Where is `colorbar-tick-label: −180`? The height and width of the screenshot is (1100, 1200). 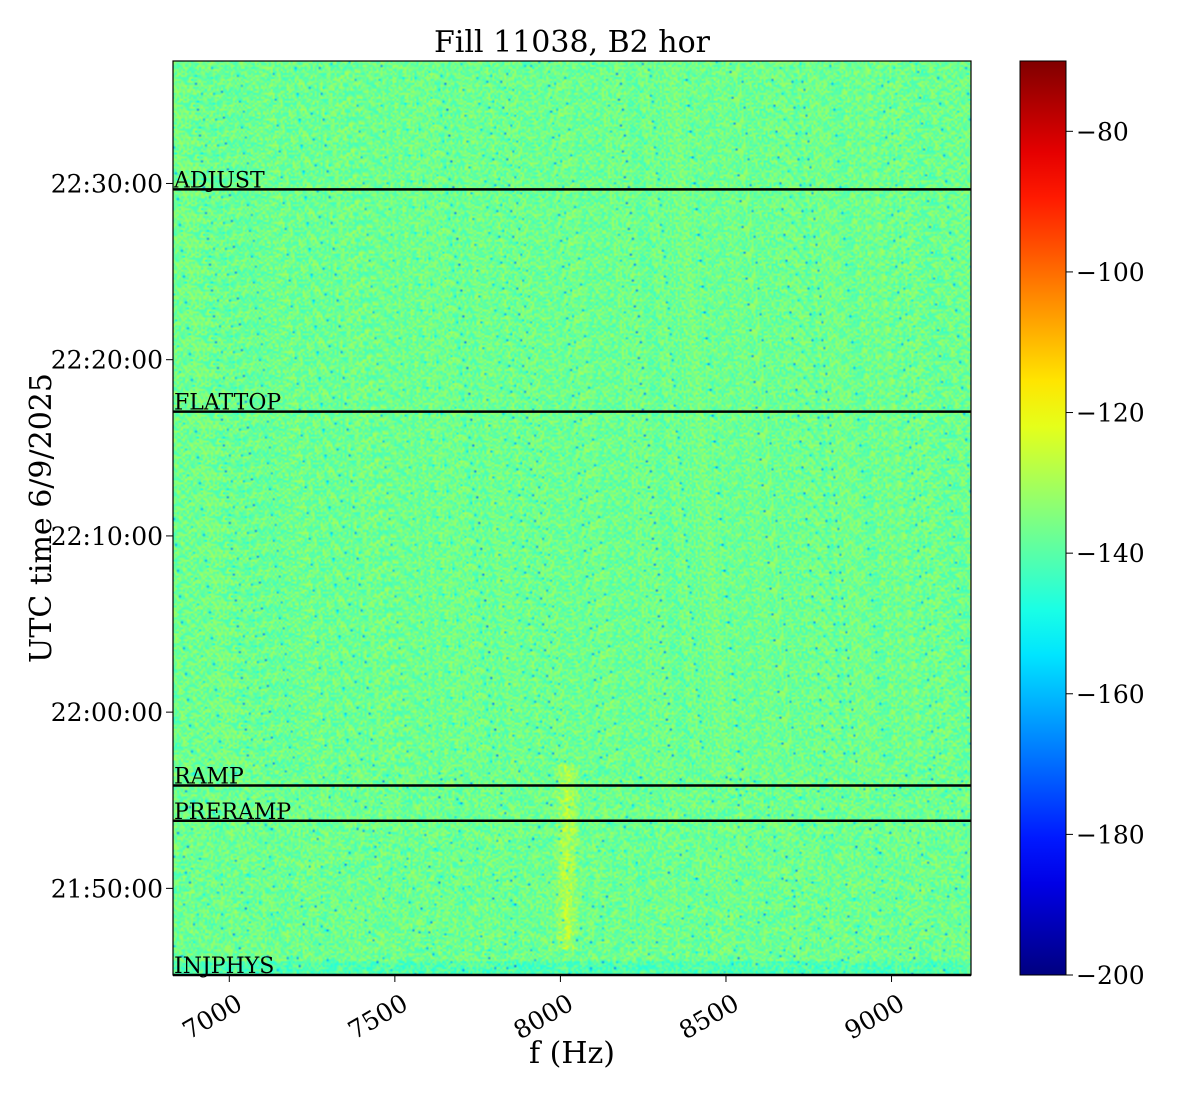 colorbar-tick-label: −180 is located at coordinates (1110, 834).